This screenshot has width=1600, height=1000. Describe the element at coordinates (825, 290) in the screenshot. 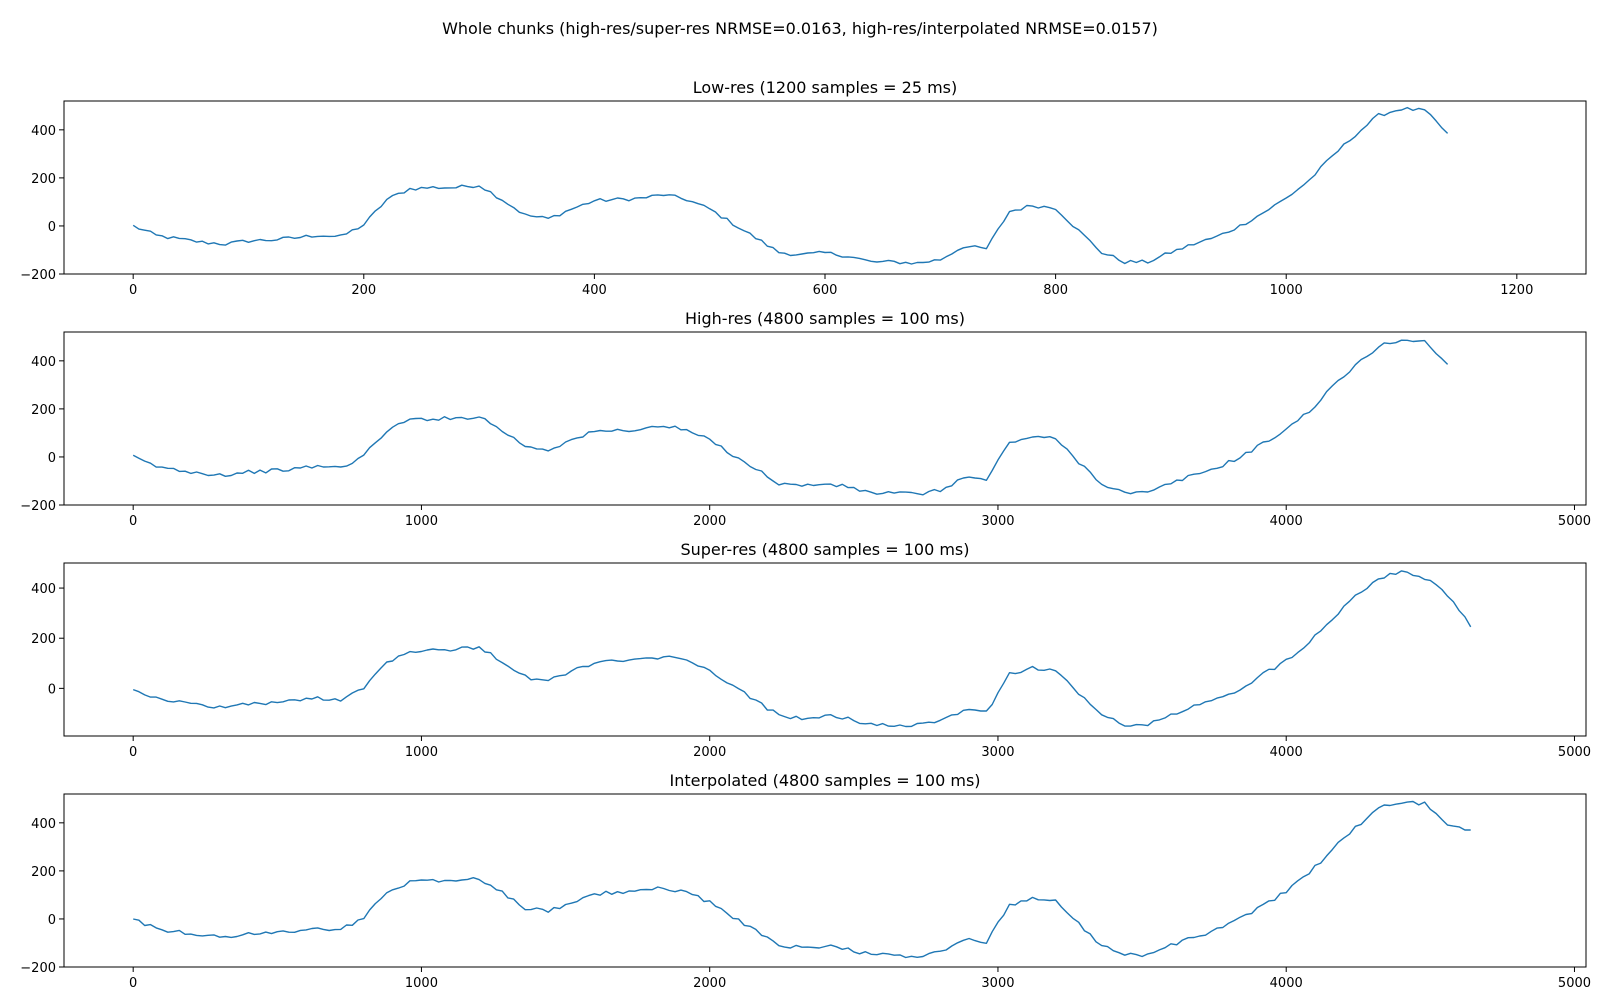

I see `x-tick-label: 600` at that location.